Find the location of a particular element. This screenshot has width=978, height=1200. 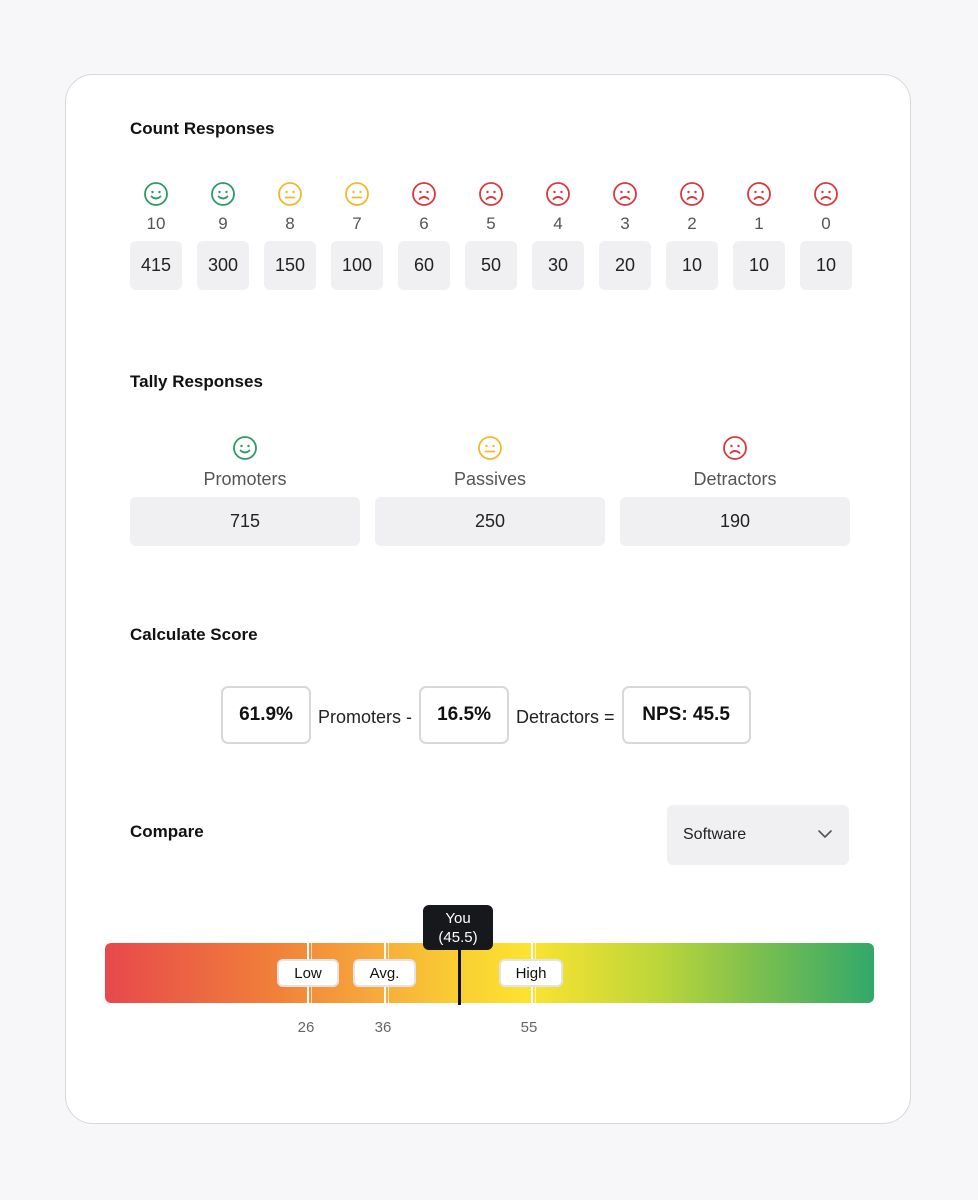

tally-label: Promoters is located at coordinates (245, 479).